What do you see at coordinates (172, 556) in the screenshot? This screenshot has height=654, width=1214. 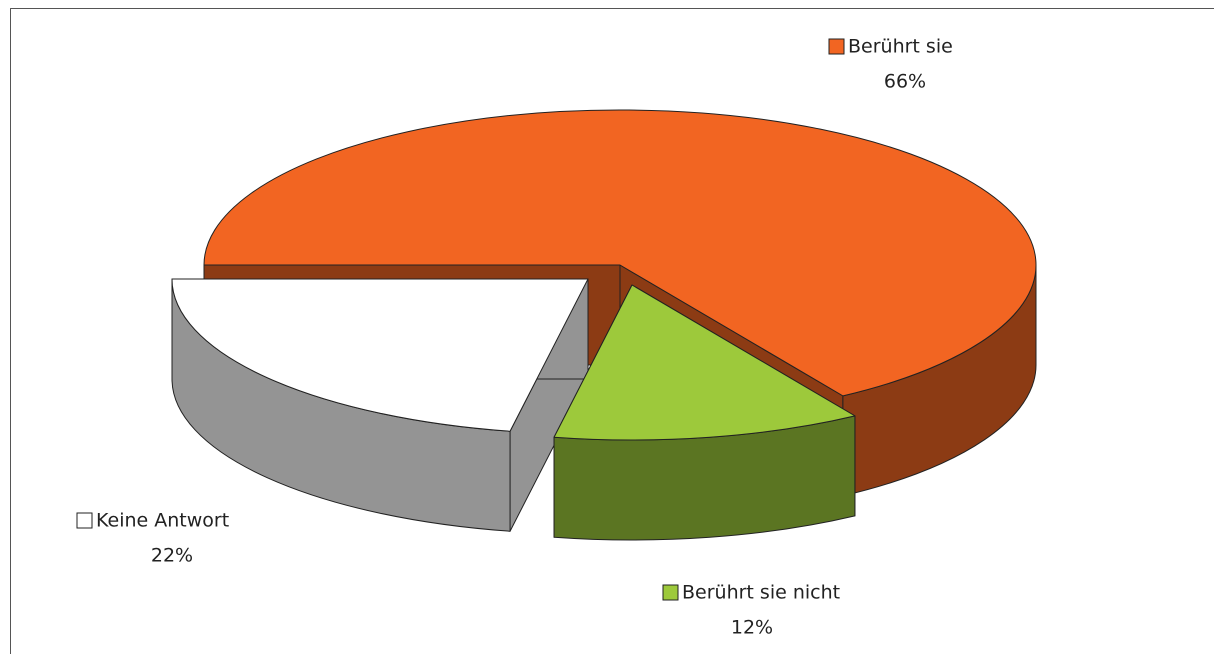 I see `value-label: 22%` at bounding box center [172, 556].